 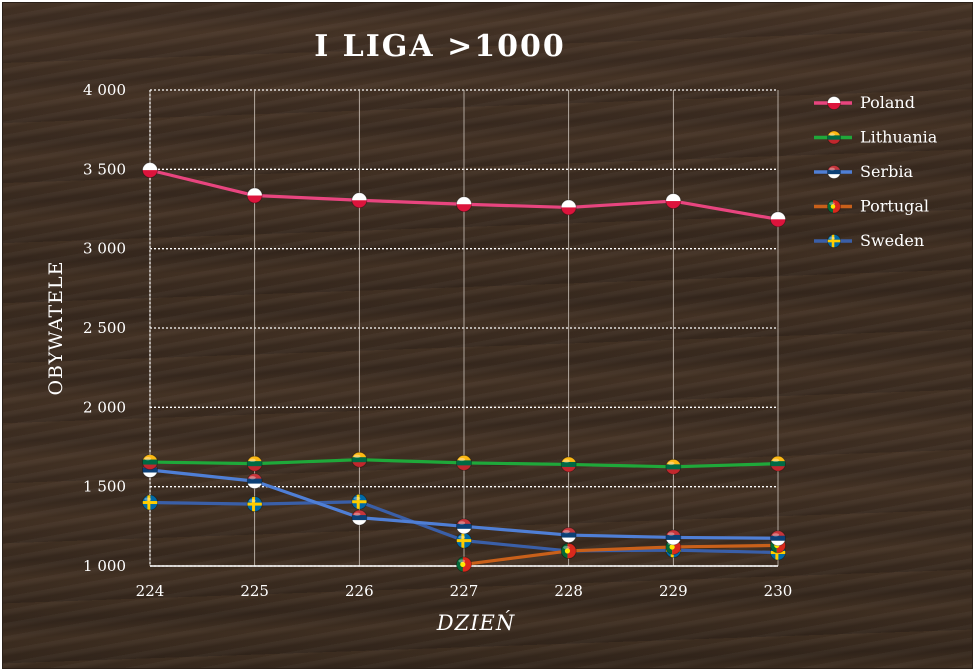 I want to click on legend-item-lithuania: Lithuania, so click(x=876, y=137).